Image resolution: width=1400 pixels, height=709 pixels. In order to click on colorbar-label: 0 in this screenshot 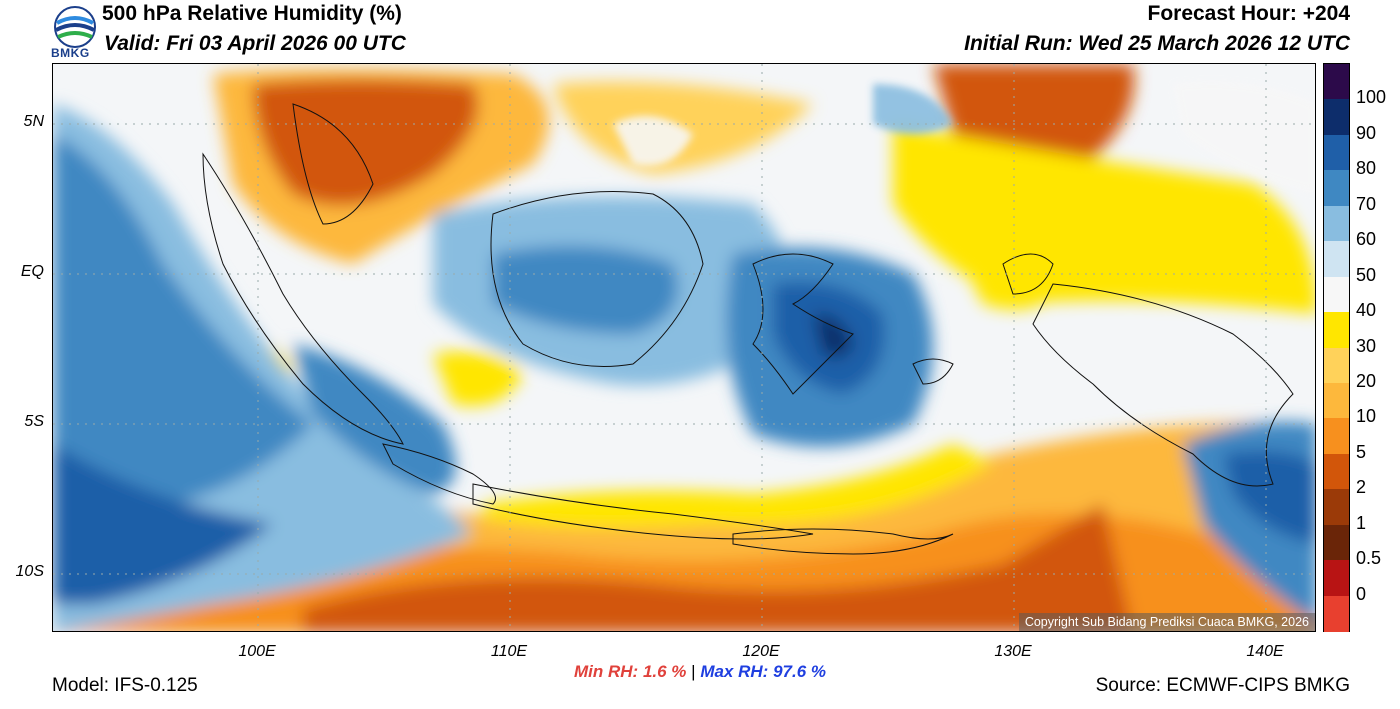, I will do `click(1361, 593)`.